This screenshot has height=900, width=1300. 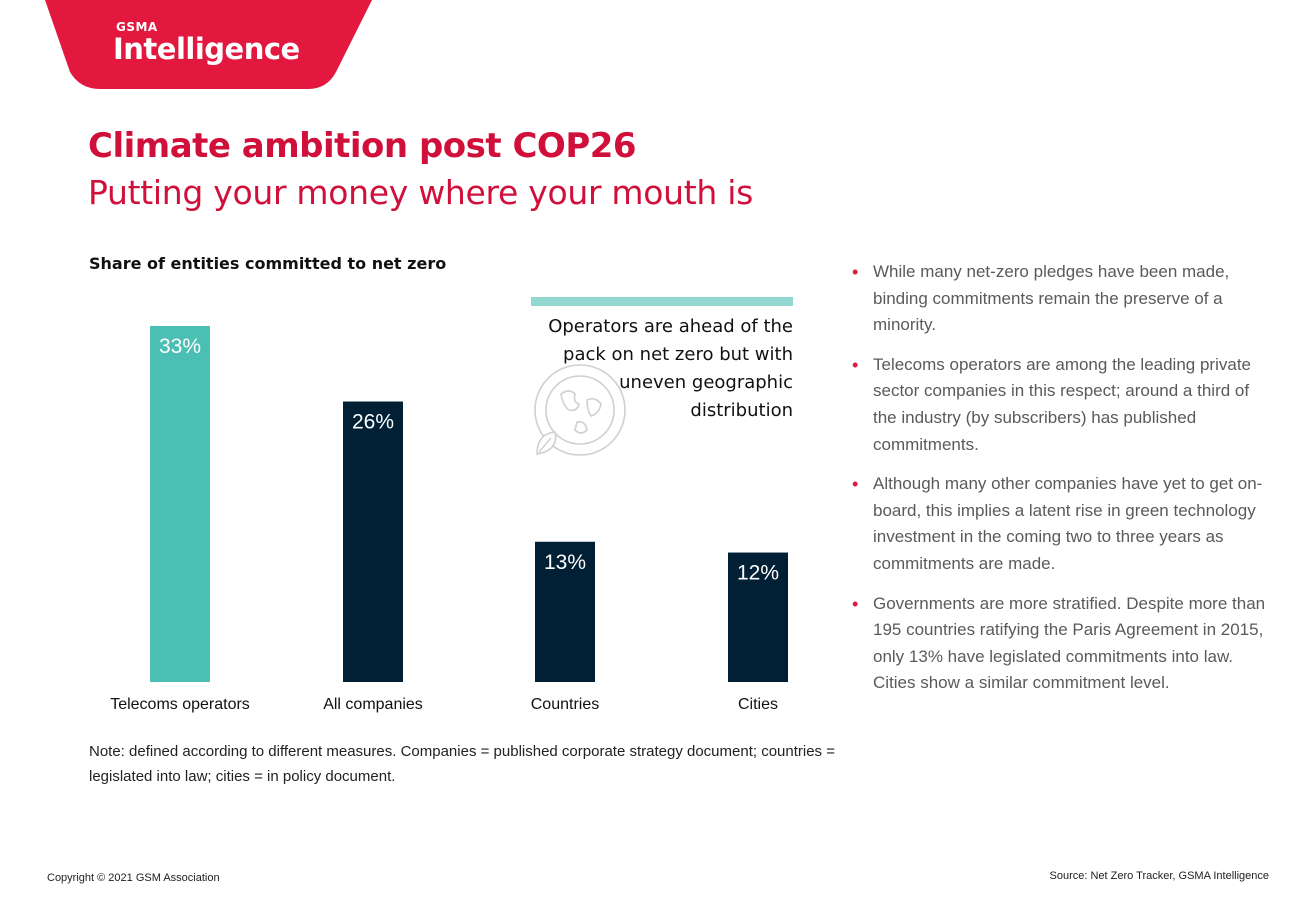 I want to click on callout-accent-bar, so click(x=662, y=301).